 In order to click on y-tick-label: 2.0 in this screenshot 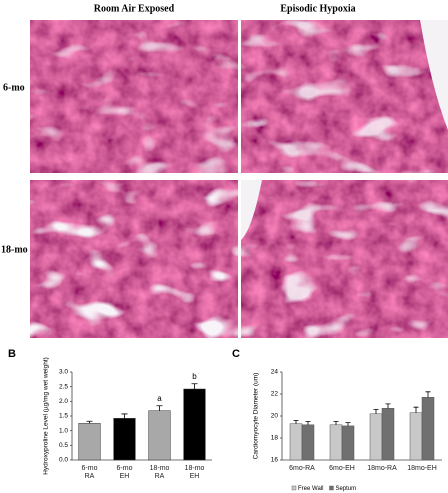, I will do `click(63, 401)`.